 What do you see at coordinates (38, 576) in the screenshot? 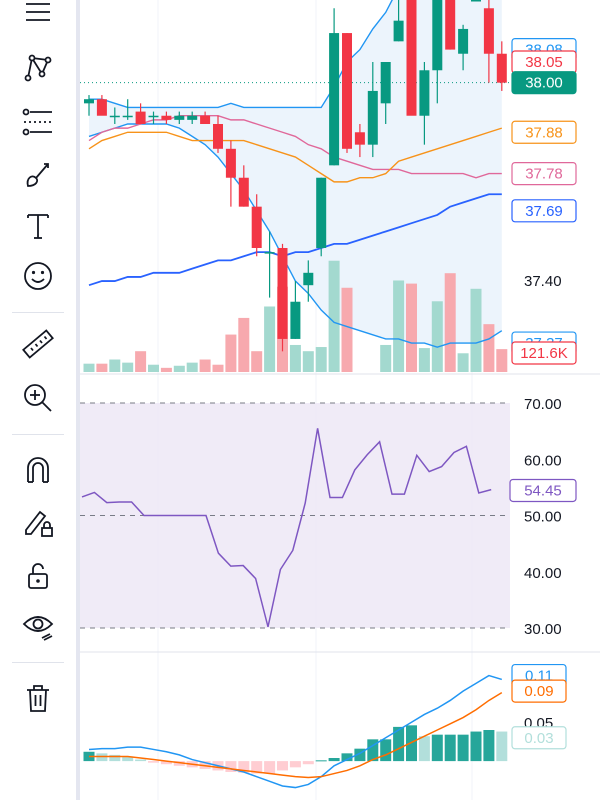
I see `lock-icon` at bounding box center [38, 576].